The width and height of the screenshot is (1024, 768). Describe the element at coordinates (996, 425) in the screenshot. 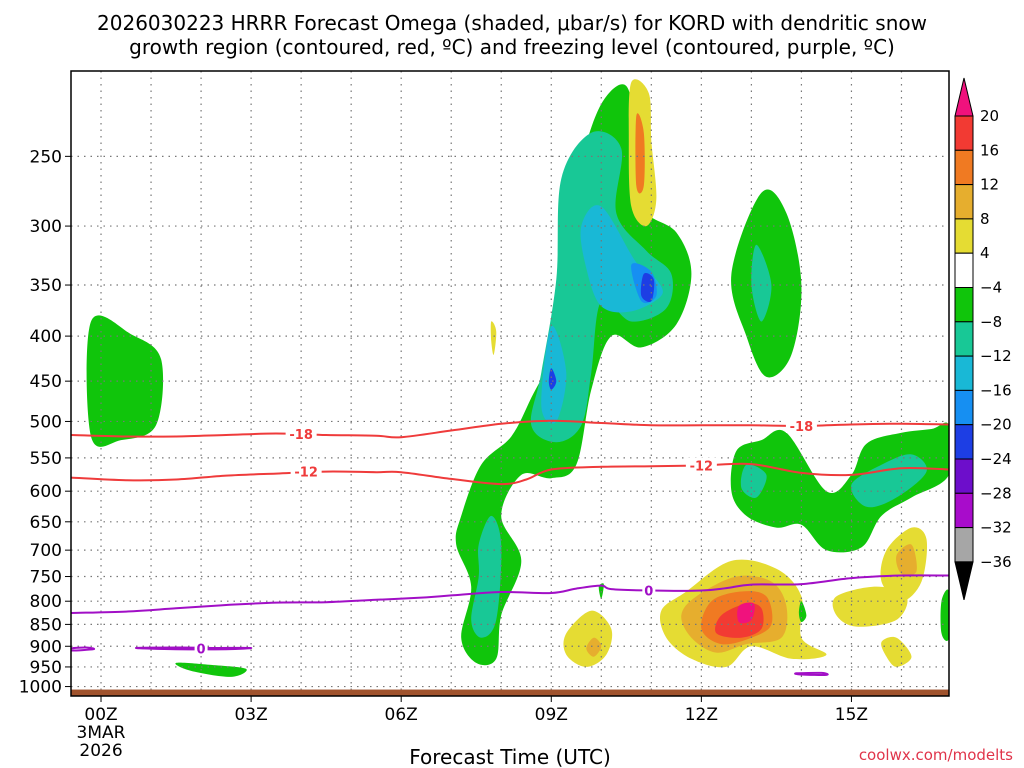

I see `colorbar-tick-label: −20` at that location.